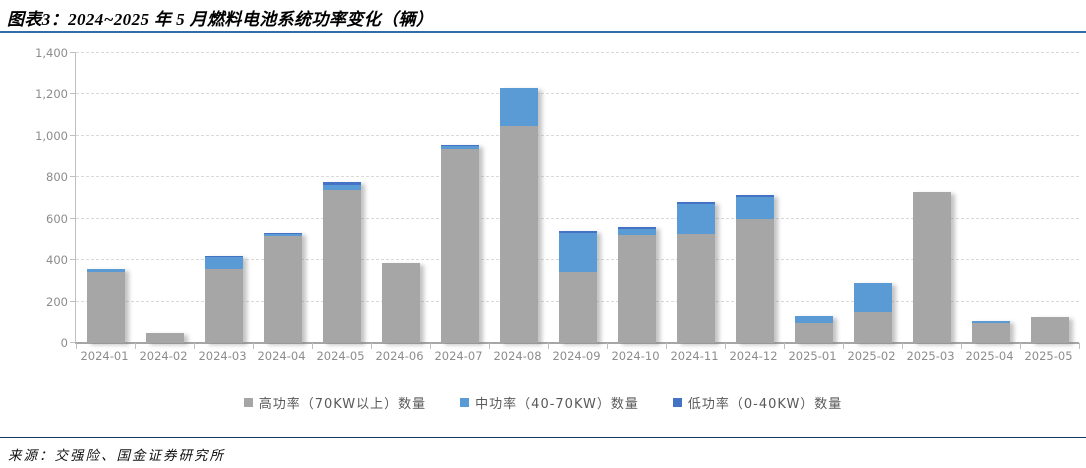  I want to click on legend-item: 中功率（40-70KW）数量, so click(549, 402).